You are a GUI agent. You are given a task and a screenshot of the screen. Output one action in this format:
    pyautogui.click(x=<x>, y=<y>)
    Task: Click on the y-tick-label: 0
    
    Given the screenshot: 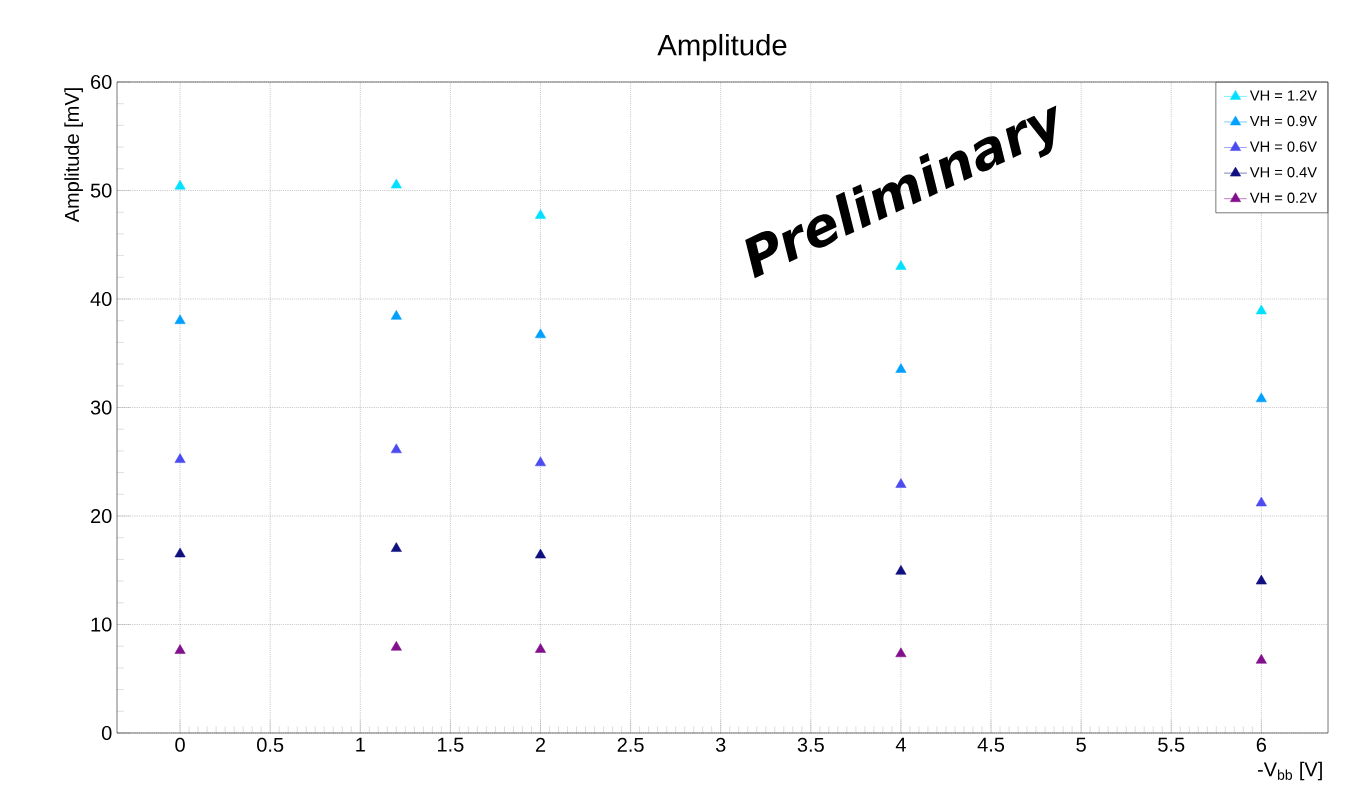 What is the action you would take?
    pyautogui.click(x=106, y=733)
    